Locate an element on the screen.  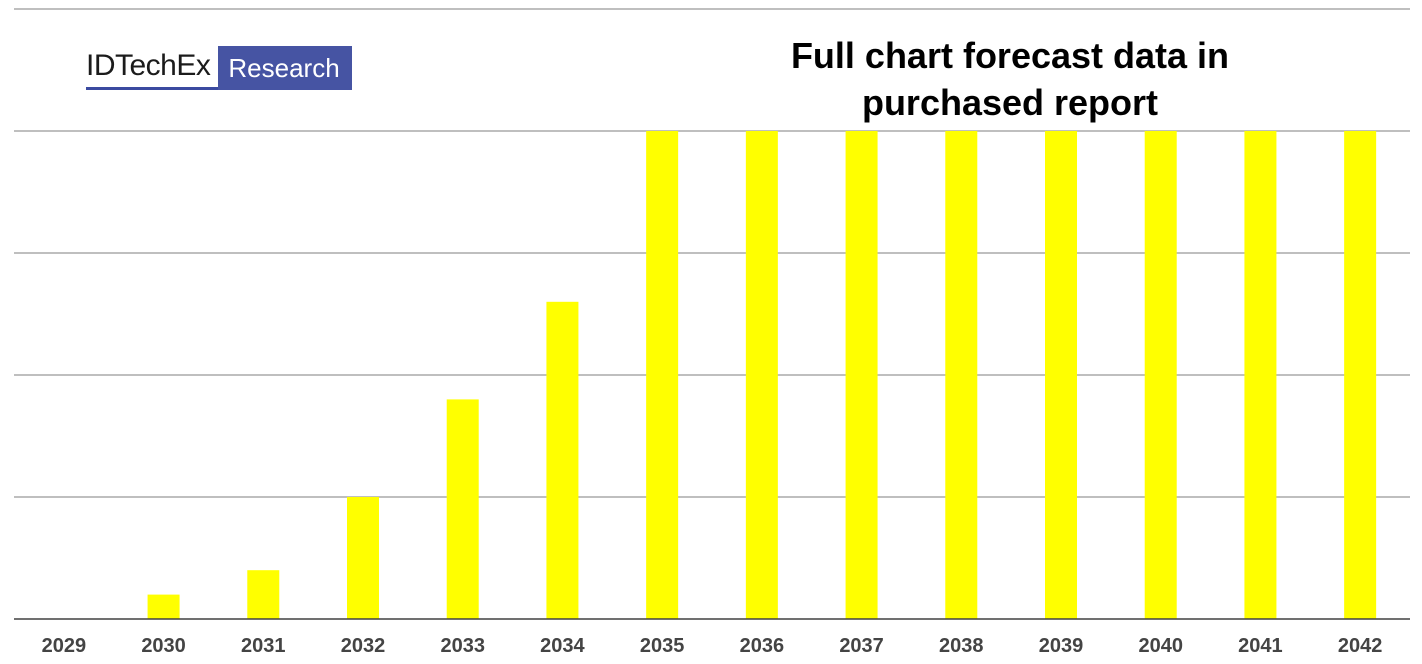
chart-title-line-2: purchased report is located at coordinates (1010, 102).